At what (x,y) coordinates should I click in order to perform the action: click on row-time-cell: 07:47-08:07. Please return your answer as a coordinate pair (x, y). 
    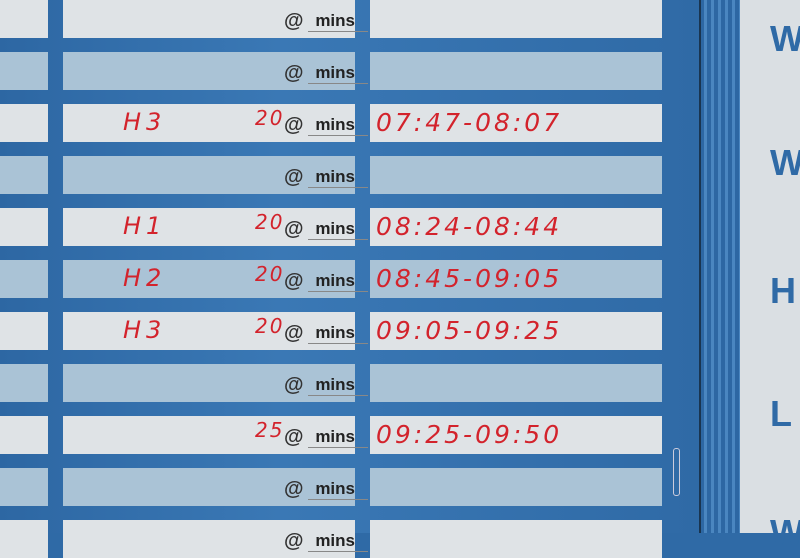
    Looking at the image, I should click on (516, 123).